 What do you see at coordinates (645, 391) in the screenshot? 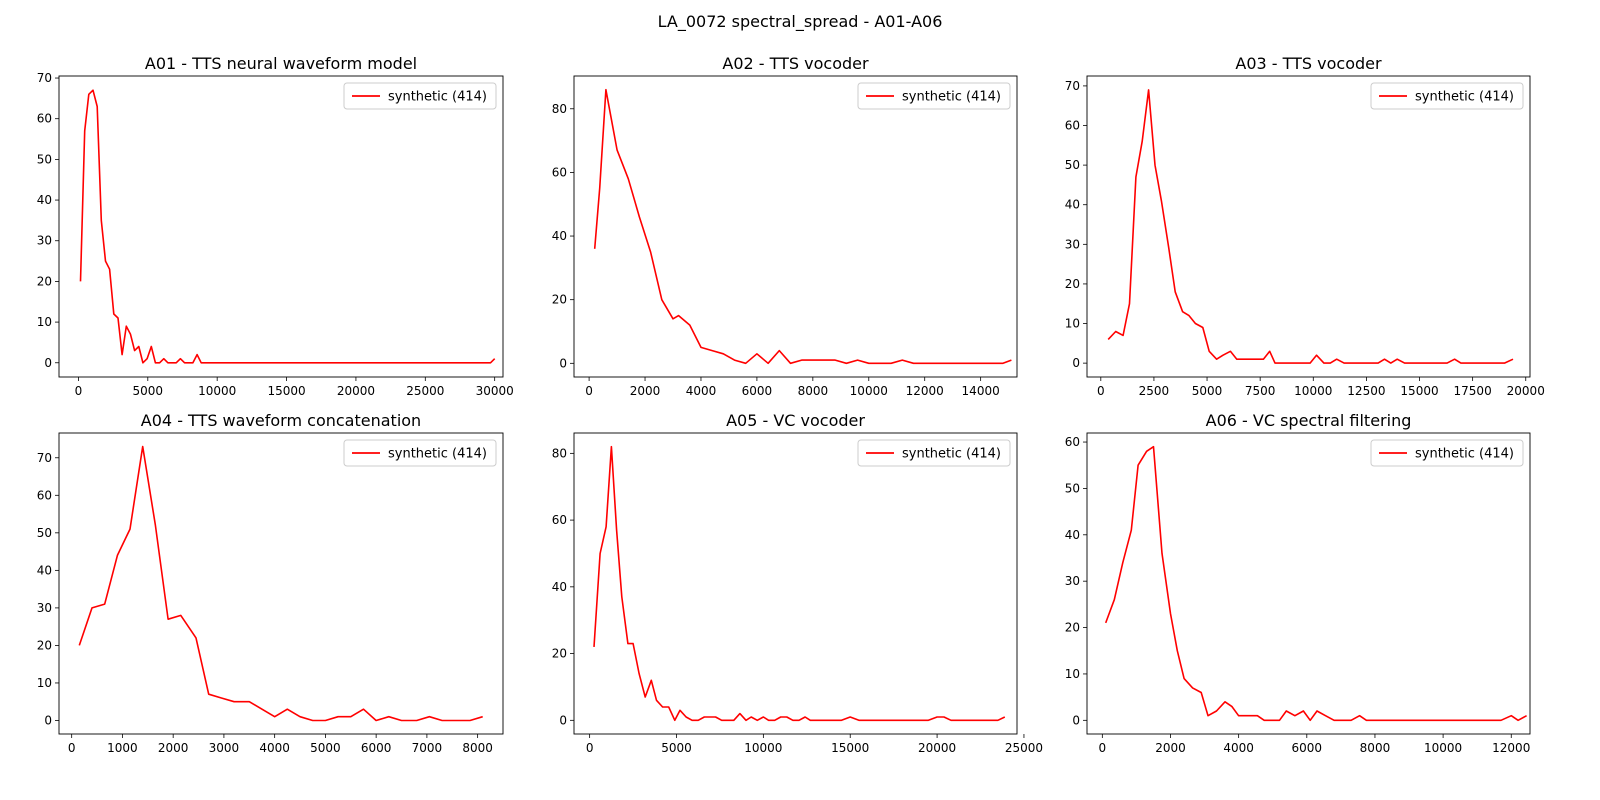
I see `x-tick-label: 2000` at bounding box center [645, 391].